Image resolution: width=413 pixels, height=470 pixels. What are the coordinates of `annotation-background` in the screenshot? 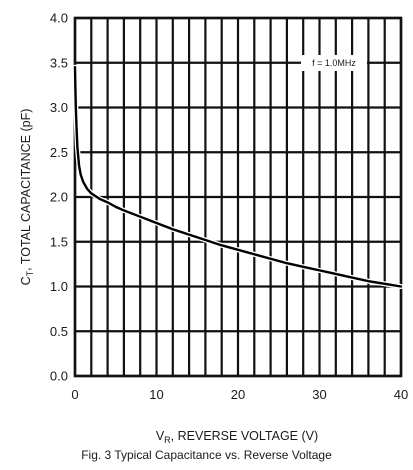 It's located at (334, 63).